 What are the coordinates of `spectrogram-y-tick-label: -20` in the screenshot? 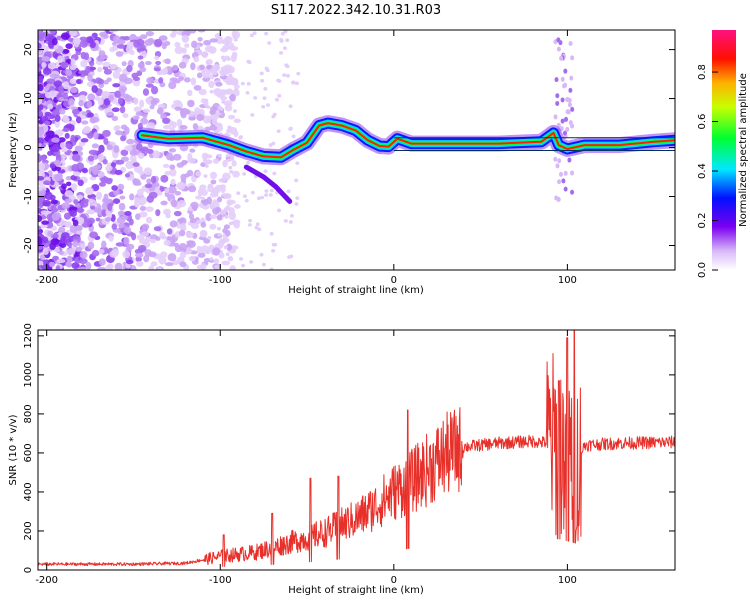 It's located at (28, 245).